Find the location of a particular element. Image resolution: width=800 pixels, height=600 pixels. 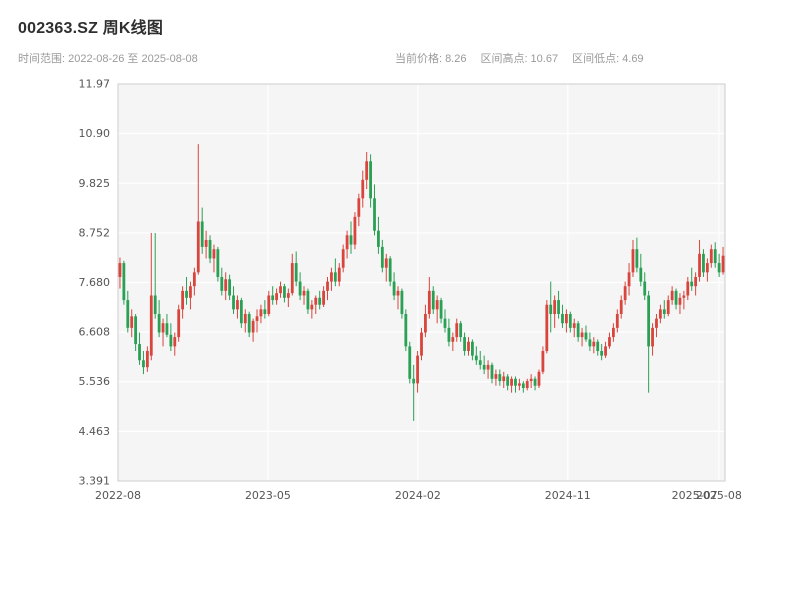

range-low-stat: 区间低点: 4.69 is located at coordinates (607, 59).